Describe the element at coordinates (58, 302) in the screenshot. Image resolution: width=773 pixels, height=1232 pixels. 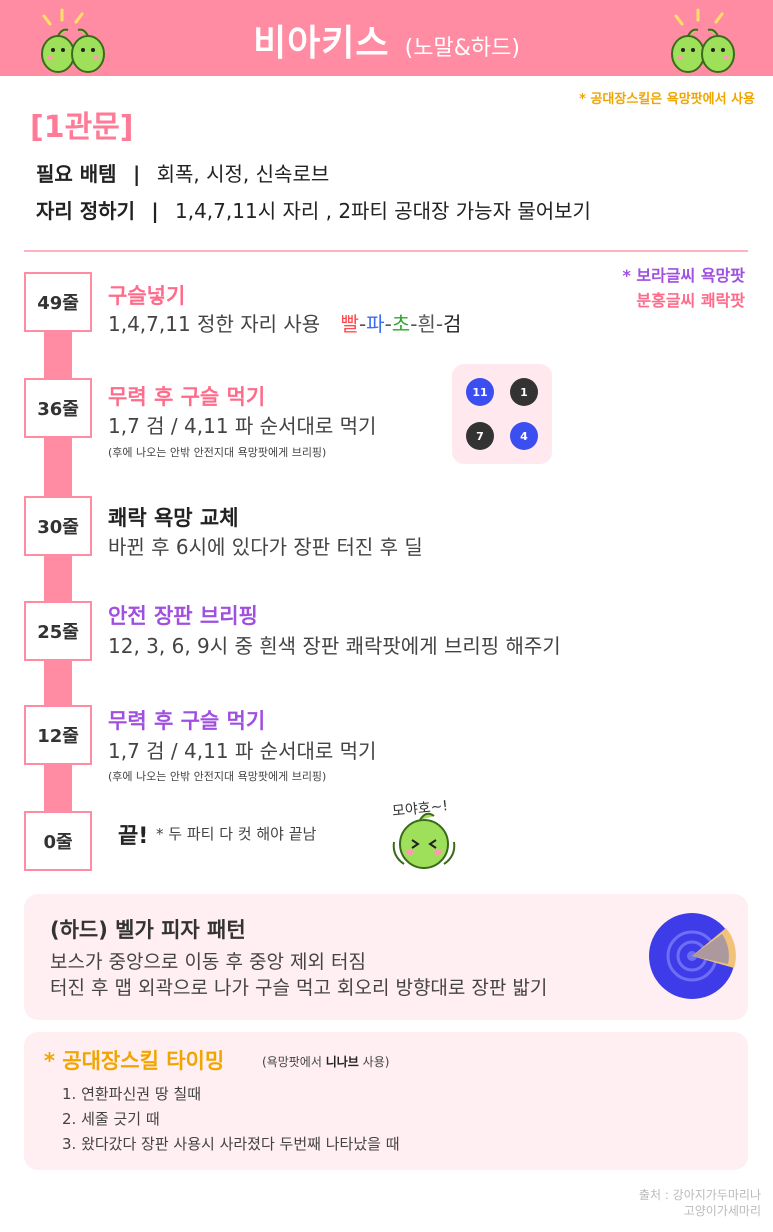
I see `timeline-label: 49줄` at that location.